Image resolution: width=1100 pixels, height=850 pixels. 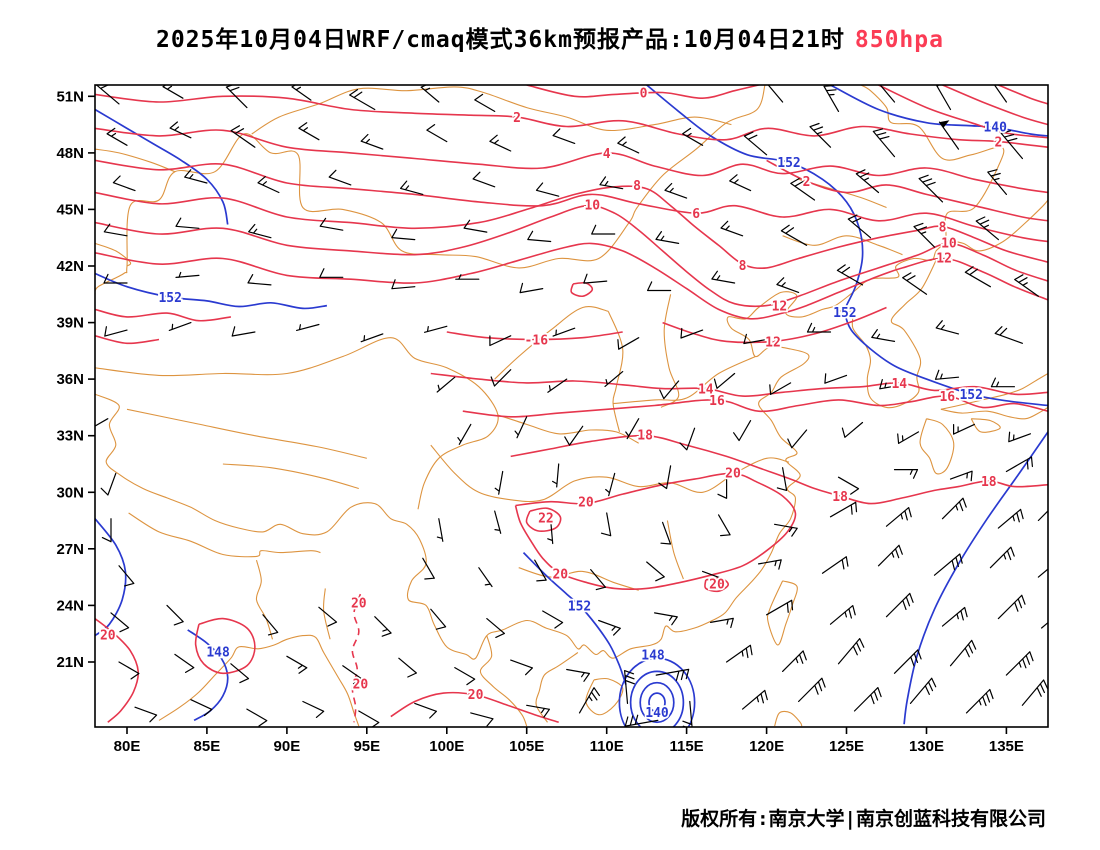 What do you see at coordinates (938, 86) in the screenshot?
I see `wind-barb-pennant` at bounding box center [938, 86].